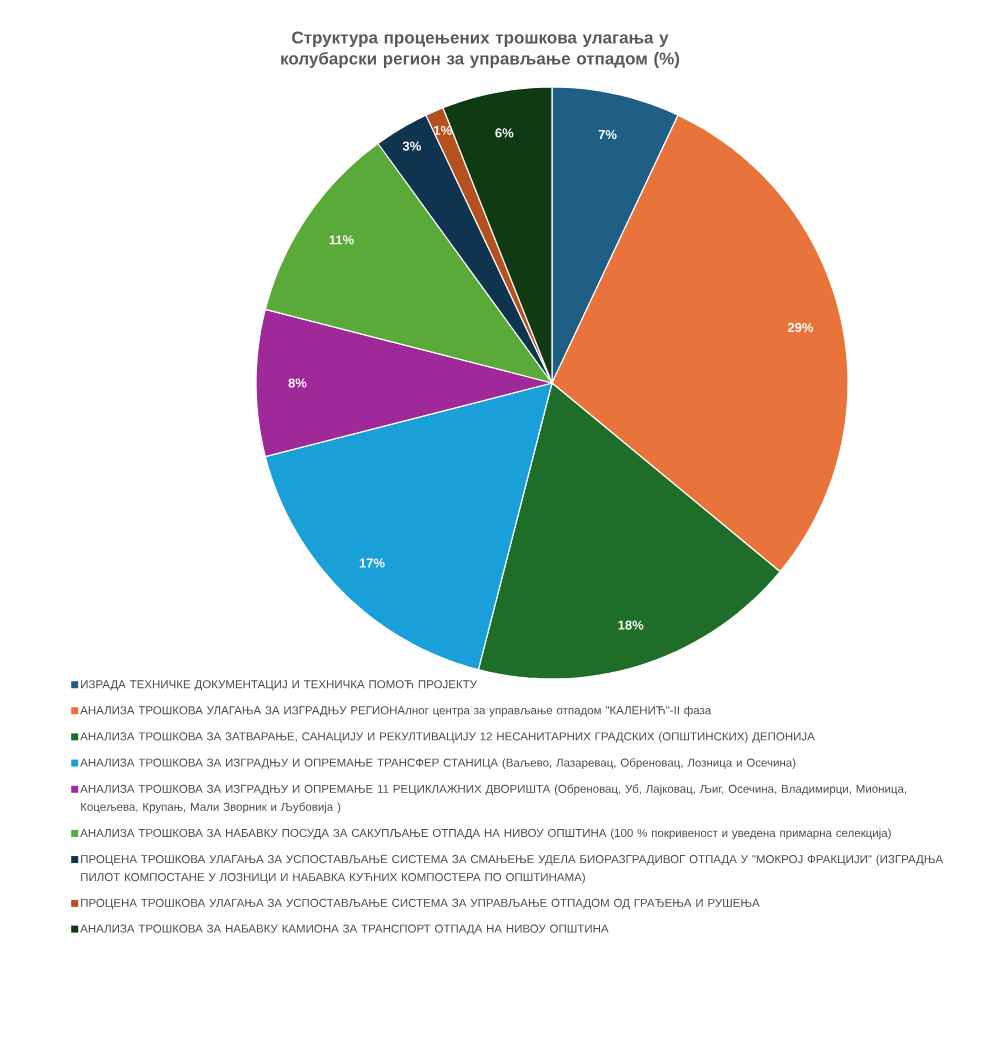 The height and width of the screenshot is (1048, 983). I want to click on legend-label: АНАЛИЗА ТРОШКОВА ЗА ИЗГРАДЊУ И ОПРЕМАЊЕ ТРАНСФЕР СТАНИЦА (Ваљево, Лазаревац, Обреновац, Лозница и Осечина), so click(438, 763).